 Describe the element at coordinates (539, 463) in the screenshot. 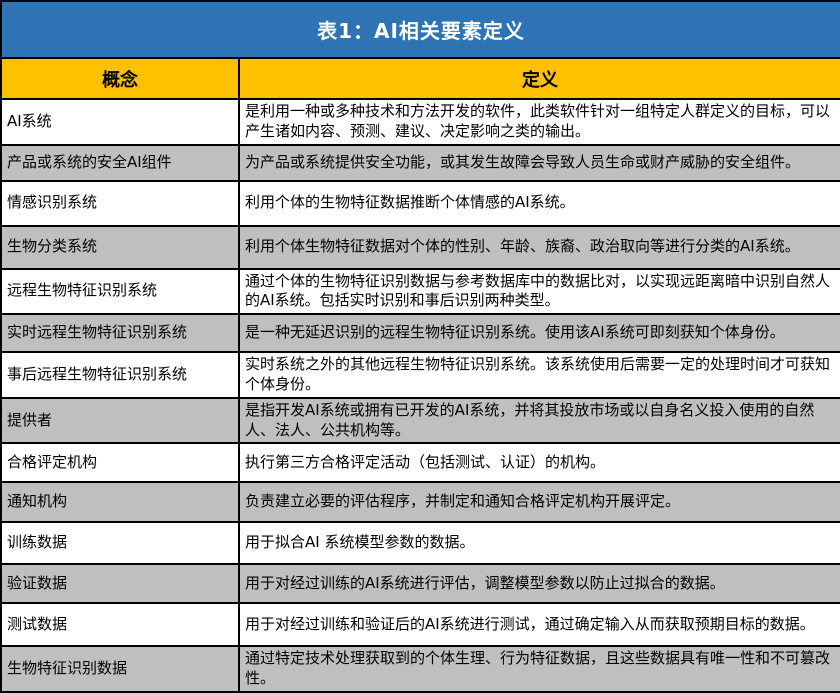

I see `definition-cell: 执行第三方合格评定活动（包括测试、认证）的机构。` at that location.